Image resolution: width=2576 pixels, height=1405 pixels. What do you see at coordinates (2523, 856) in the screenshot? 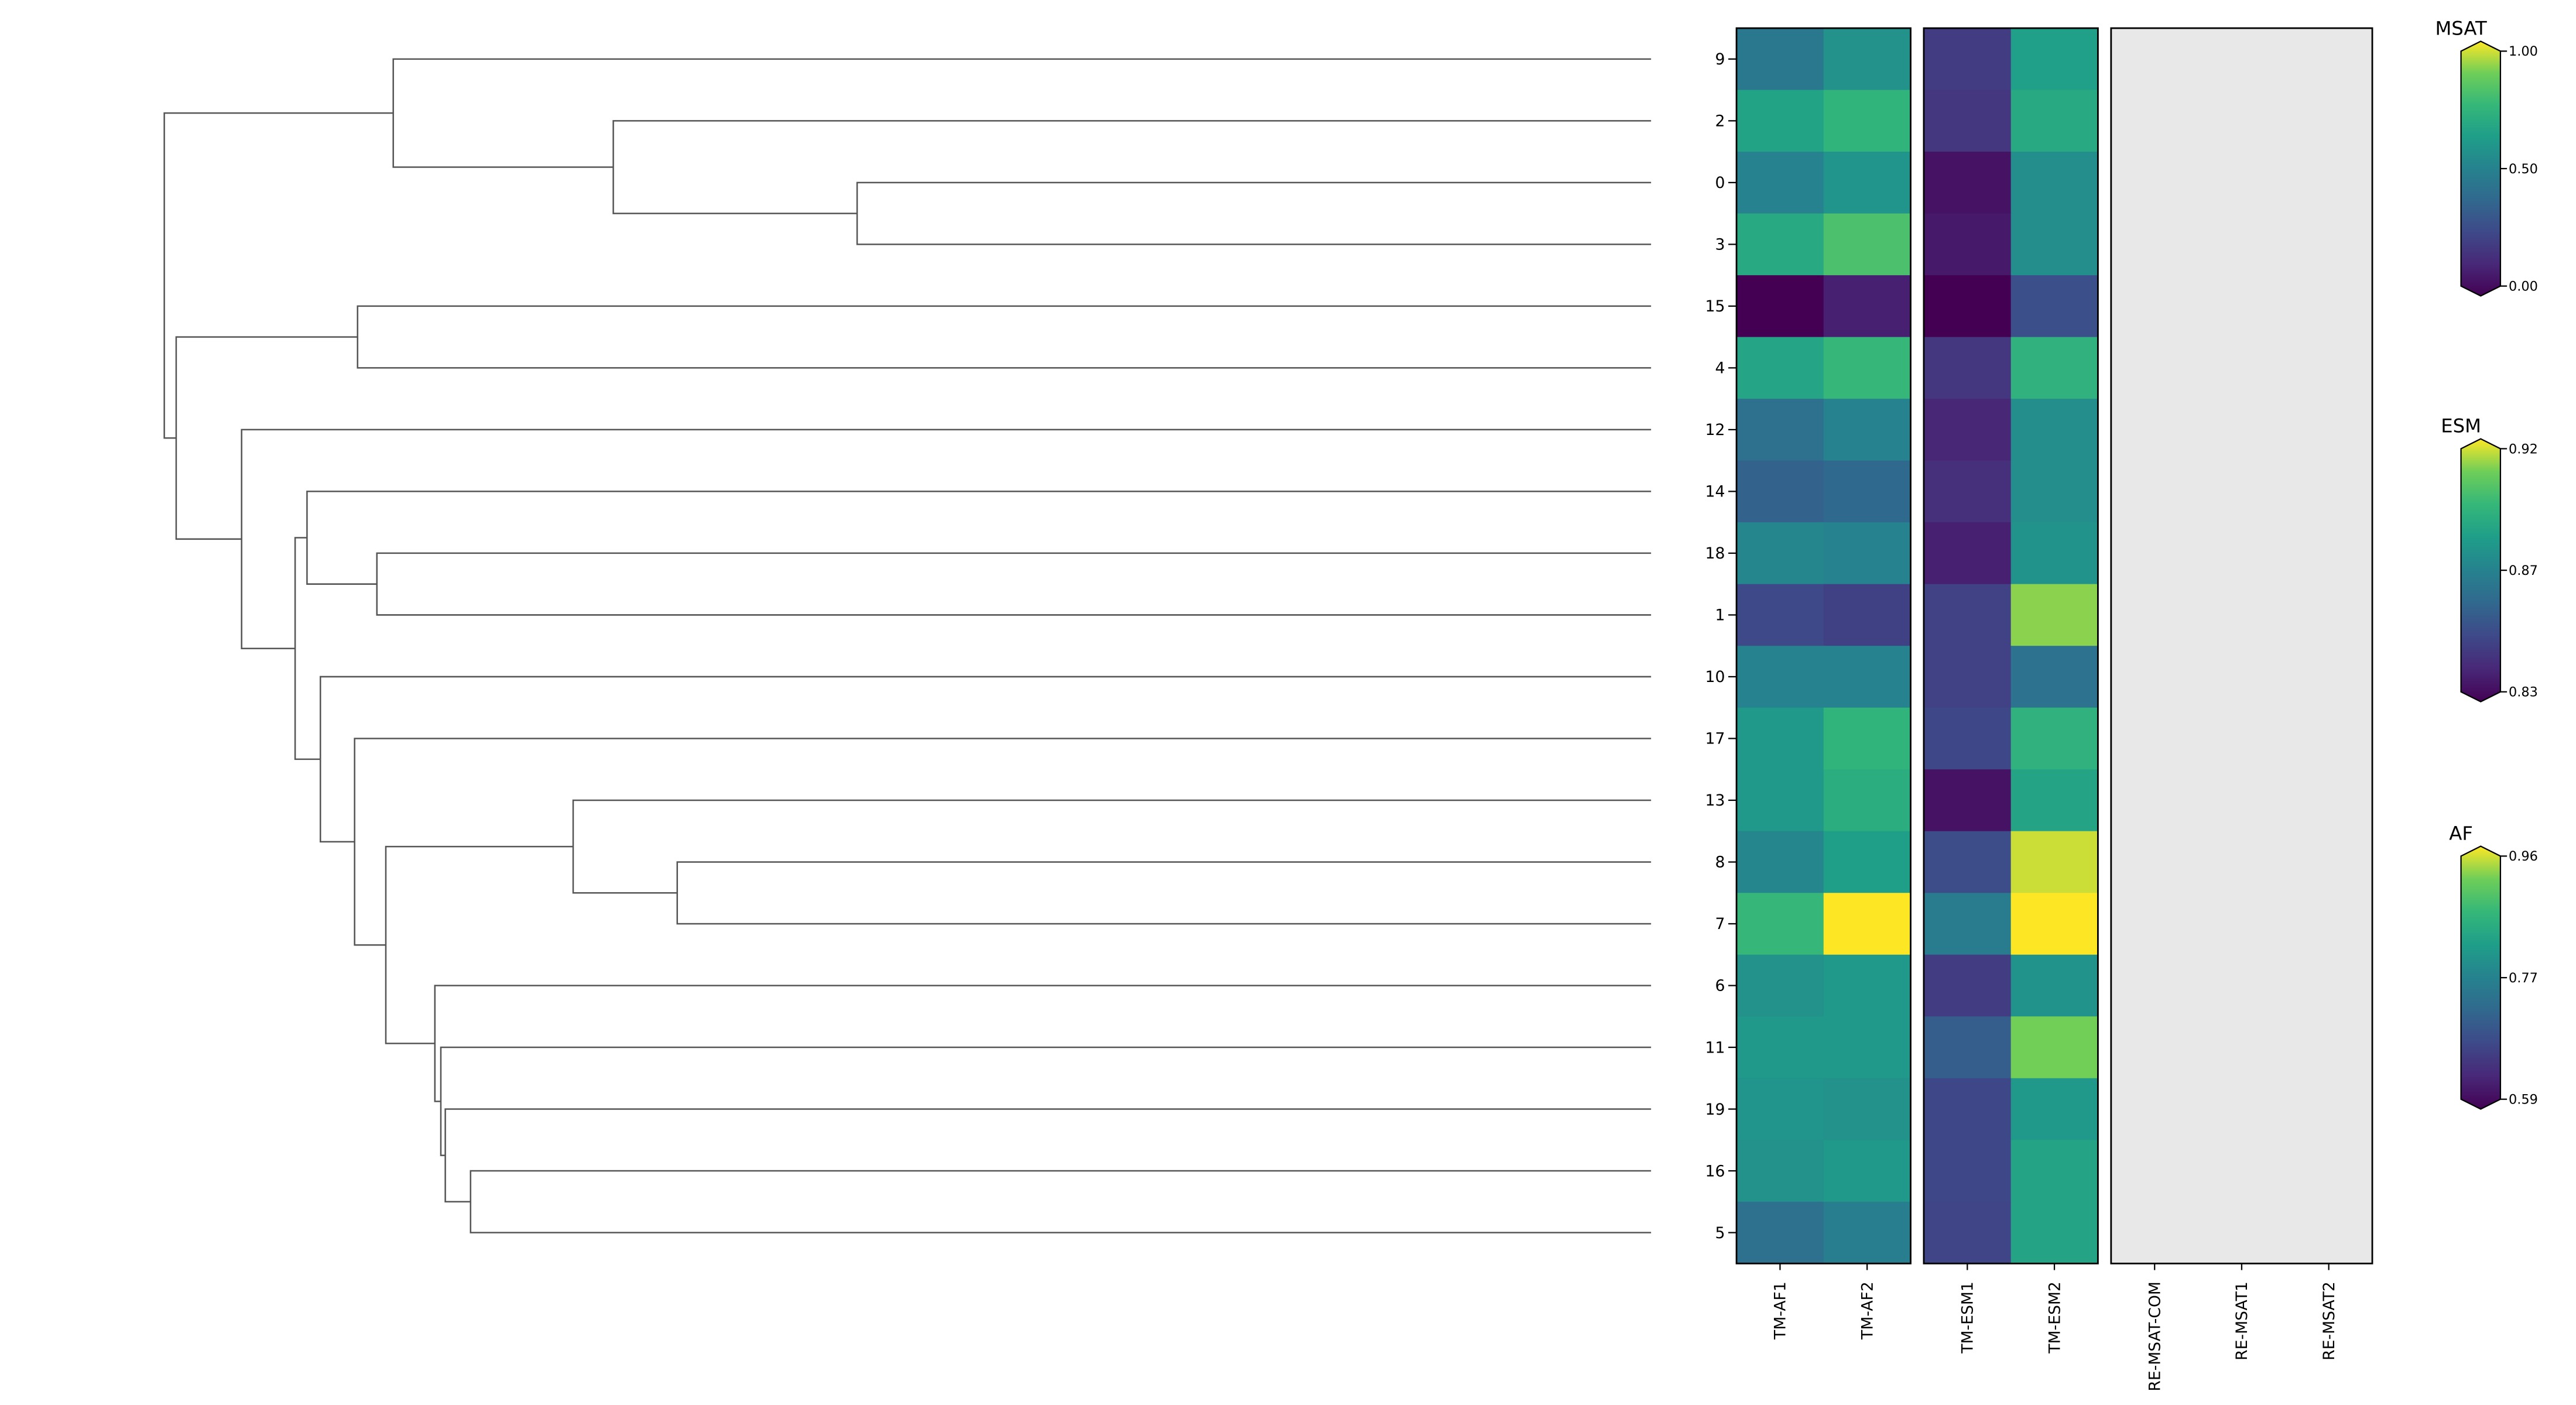
I see `colorbar-tick-label: 0.96` at bounding box center [2523, 856].